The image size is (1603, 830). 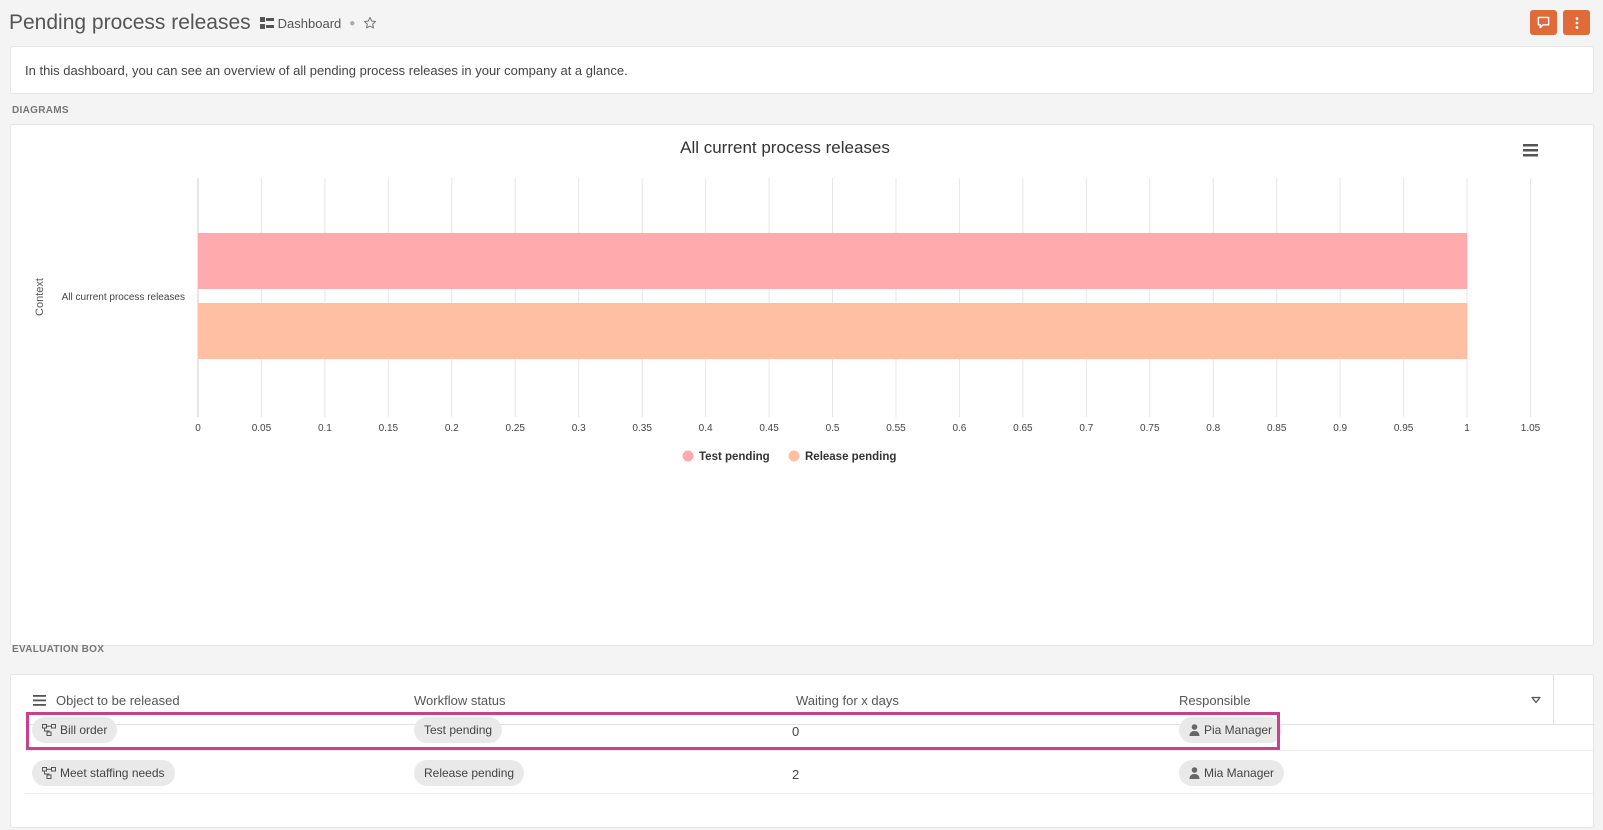 I want to click on object-pill: Meet staffing needs, so click(x=103, y=773).